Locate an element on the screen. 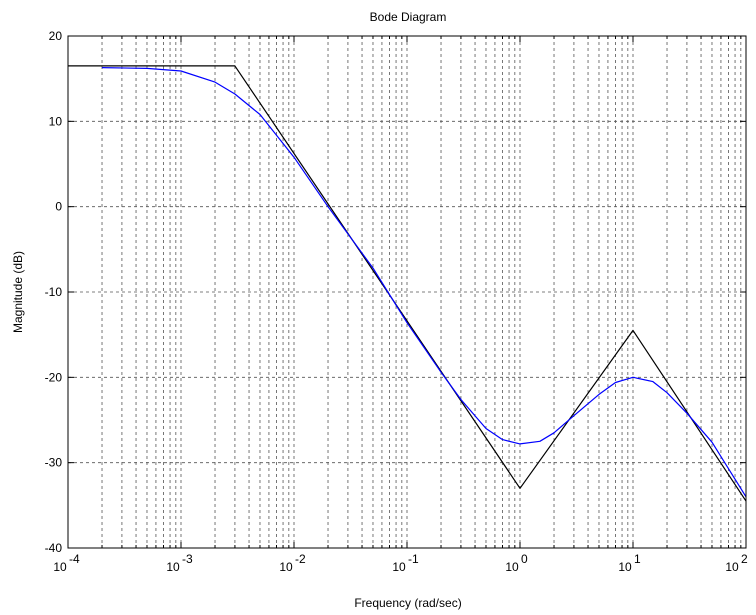  x-tick-label: 10⁻² is located at coordinates (292, 563).